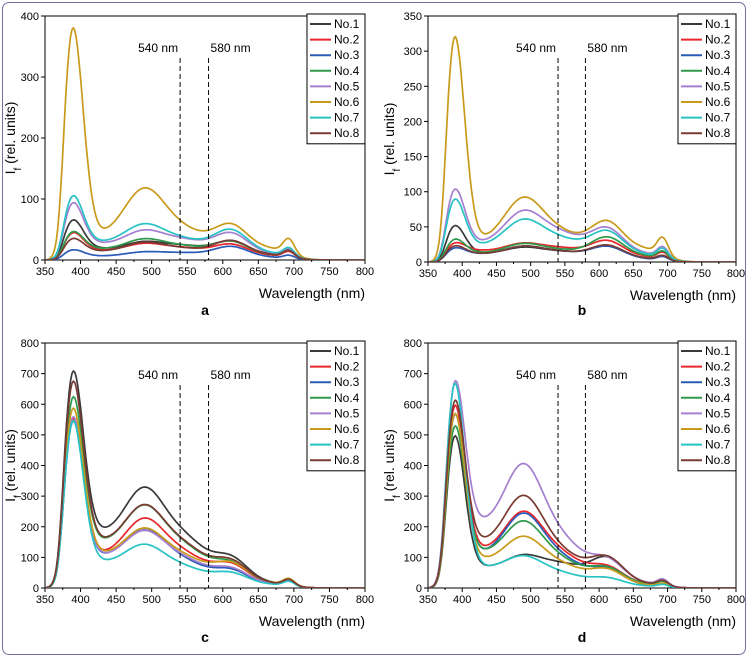  What do you see at coordinates (416, 228) in the screenshot?
I see `y-tick-label: 50` at bounding box center [416, 228].